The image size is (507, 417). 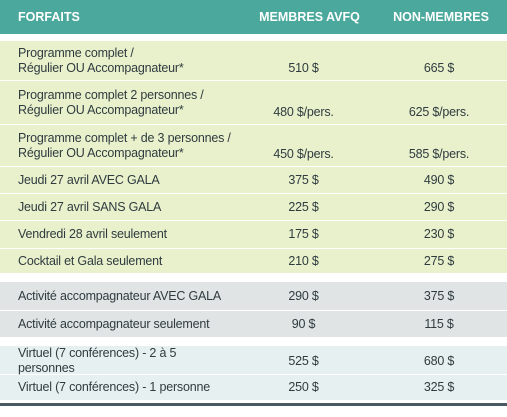 I want to click on nonmember-price: 665 $, so click(x=439, y=68).